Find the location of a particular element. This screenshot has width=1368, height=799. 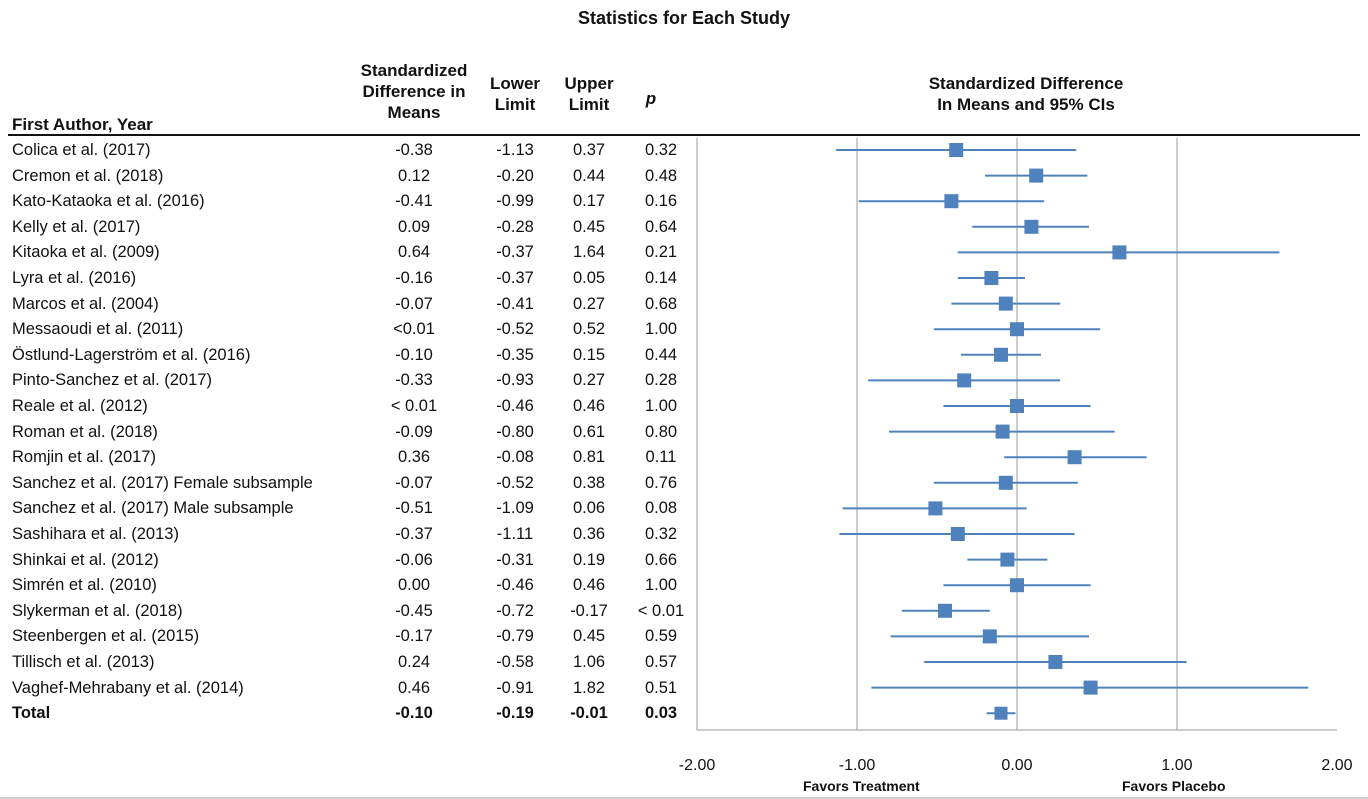

p-value-cell: 0.08 is located at coordinates (661, 508).